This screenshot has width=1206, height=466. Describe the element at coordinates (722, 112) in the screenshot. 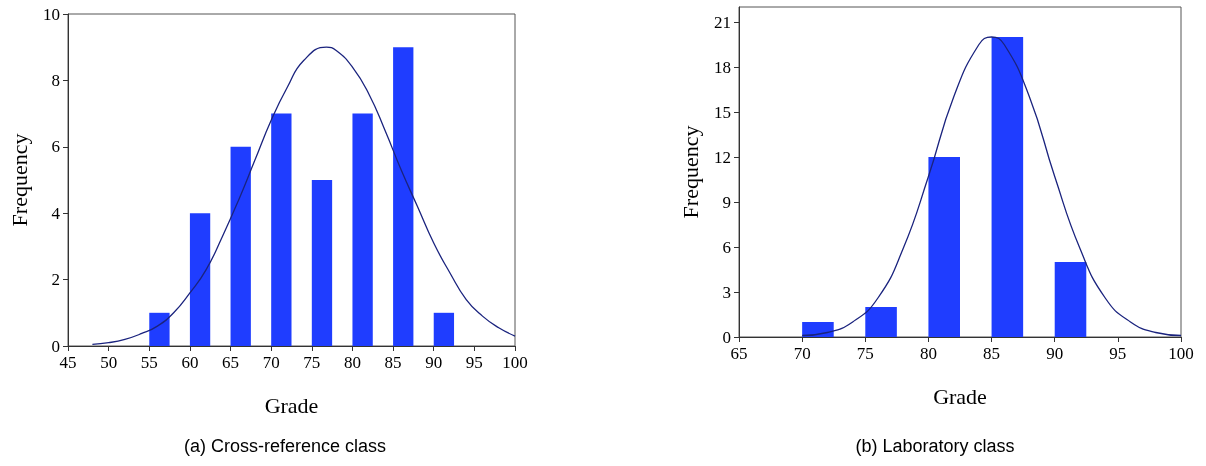

I see `y-tick-label: 15` at that location.